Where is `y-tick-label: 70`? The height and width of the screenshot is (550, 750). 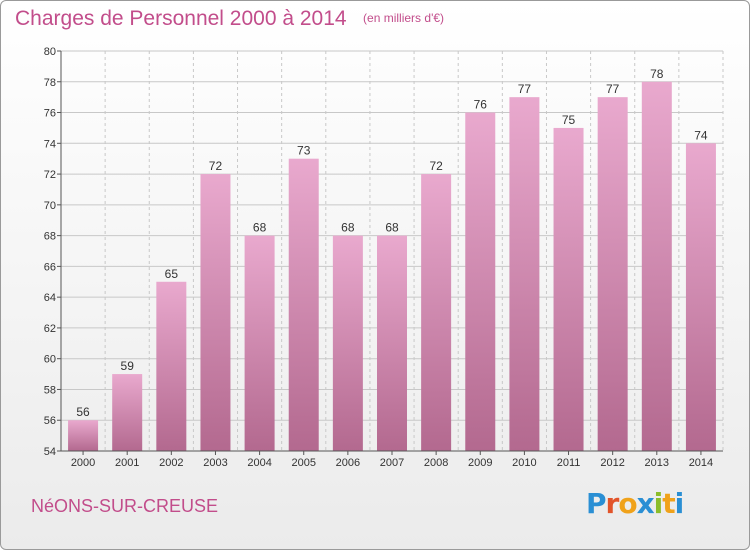 y-tick-label: 70 is located at coordinates (50, 206).